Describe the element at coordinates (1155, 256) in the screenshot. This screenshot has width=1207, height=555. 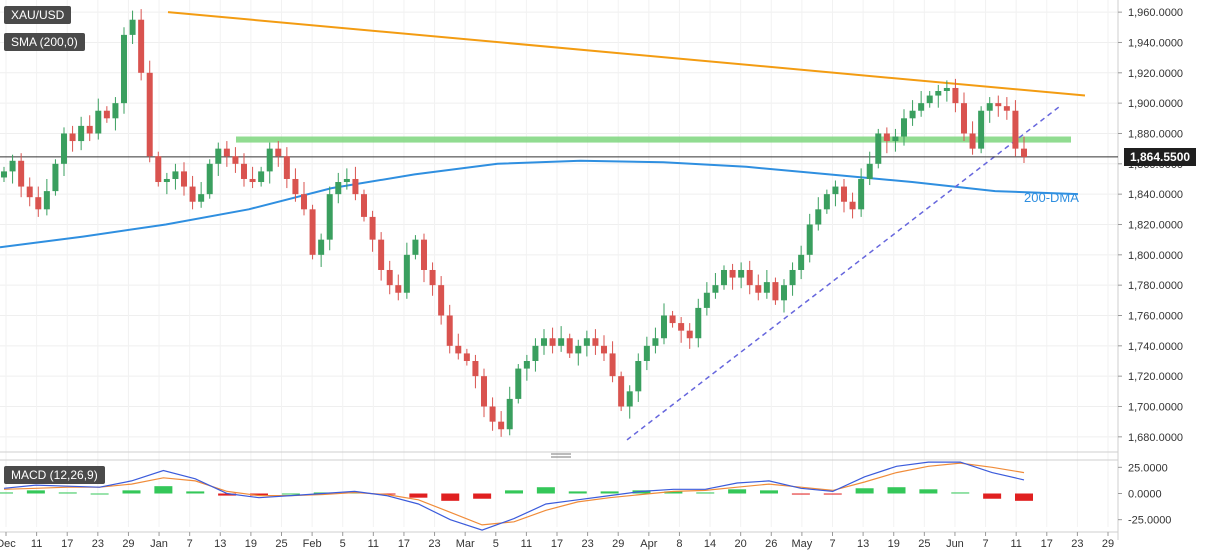
I see `y-tick-label: 1,800.0000` at that location.